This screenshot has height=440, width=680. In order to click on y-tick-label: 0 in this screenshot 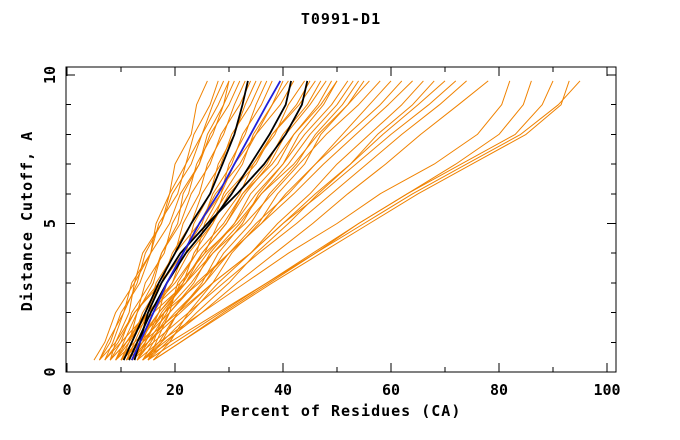, I will do `click(50, 371)`.